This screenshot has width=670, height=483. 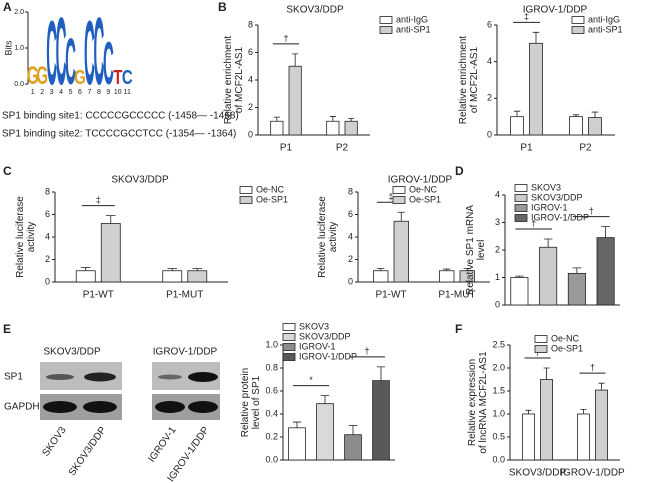 What do you see at coordinates (162, 445) in the screenshot?
I see `lane-label: IGROV-1` at bounding box center [162, 445].